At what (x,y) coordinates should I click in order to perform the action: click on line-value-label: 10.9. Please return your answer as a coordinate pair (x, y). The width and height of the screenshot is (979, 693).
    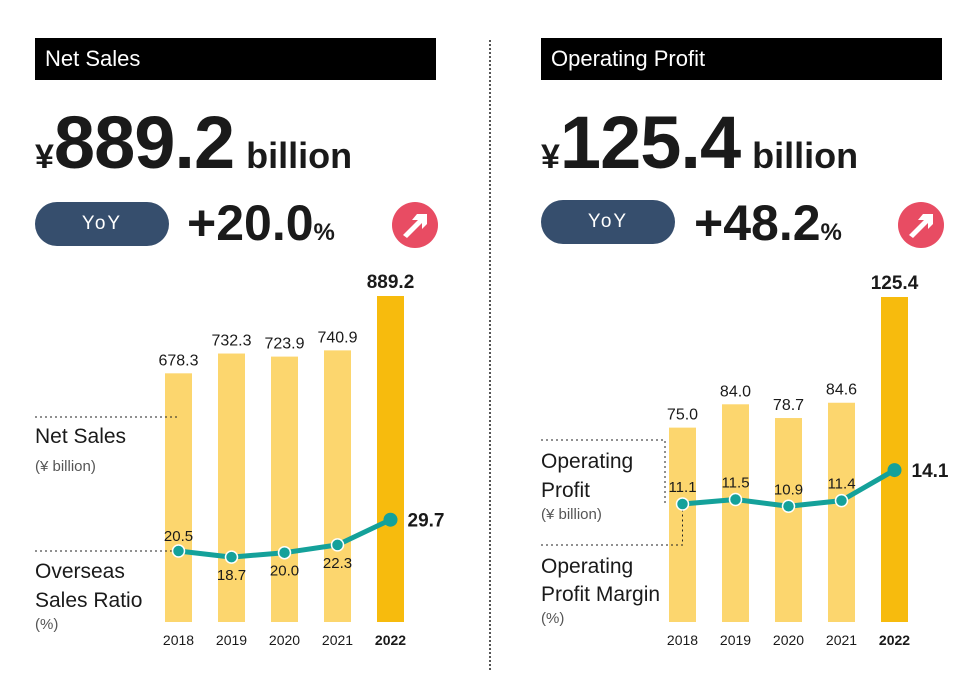
    Looking at the image, I should click on (788, 489).